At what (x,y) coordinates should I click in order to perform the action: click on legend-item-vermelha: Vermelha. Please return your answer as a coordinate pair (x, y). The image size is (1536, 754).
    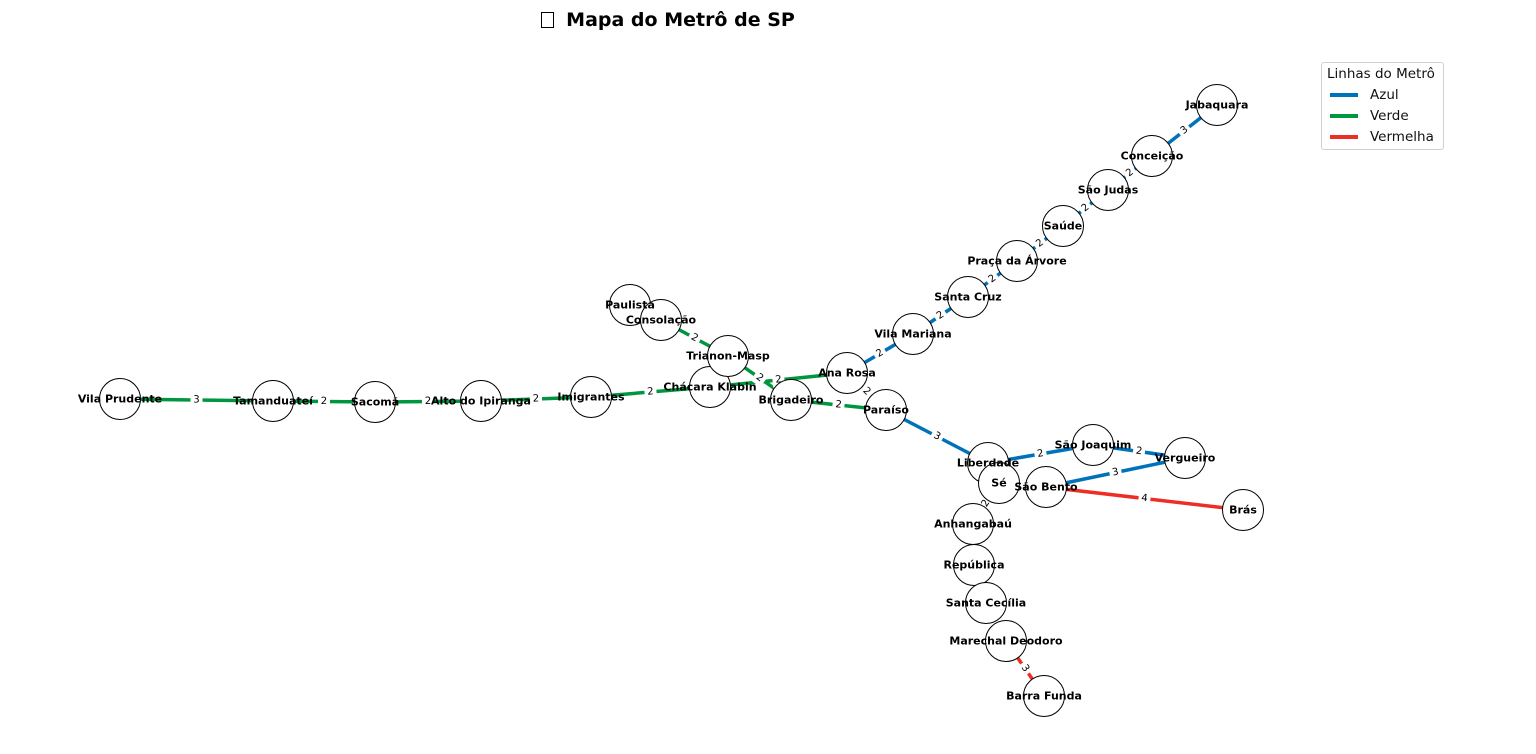
    Looking at the image, I should click on (1382, 137).